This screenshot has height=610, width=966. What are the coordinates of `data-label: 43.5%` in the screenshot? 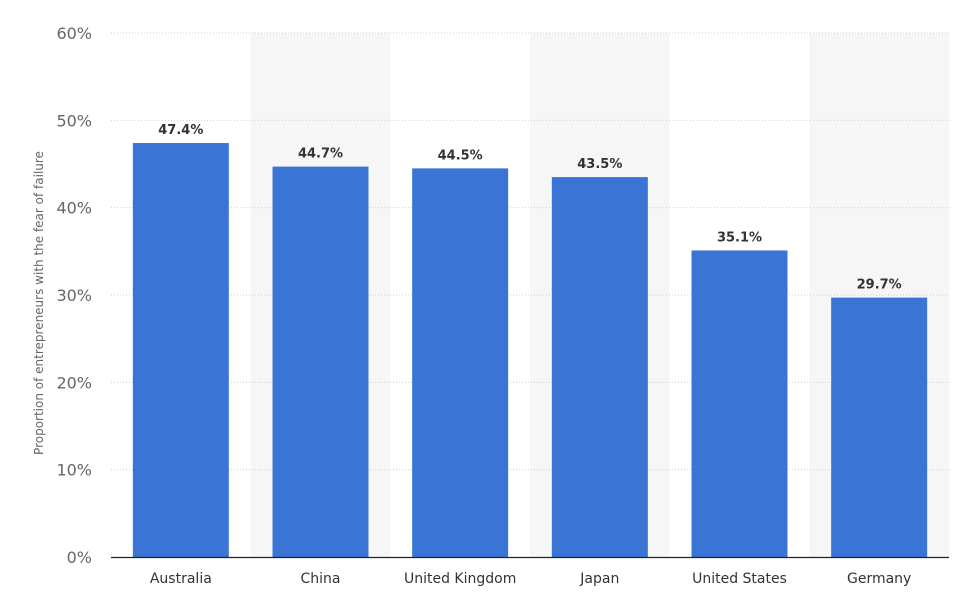 It's located at (599, 164).